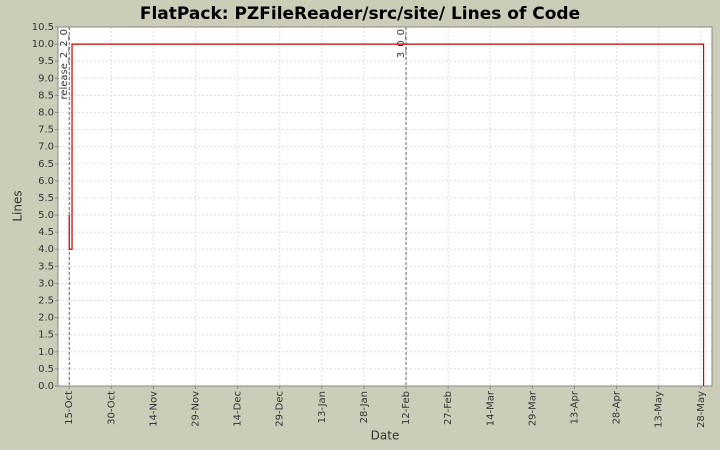 Image resolution: width=720 pixels, height=450 pixels. Describe the element at coordinates (617, 407) in the screenshot. I see `x-tick-label: 28-Apr` at that location.